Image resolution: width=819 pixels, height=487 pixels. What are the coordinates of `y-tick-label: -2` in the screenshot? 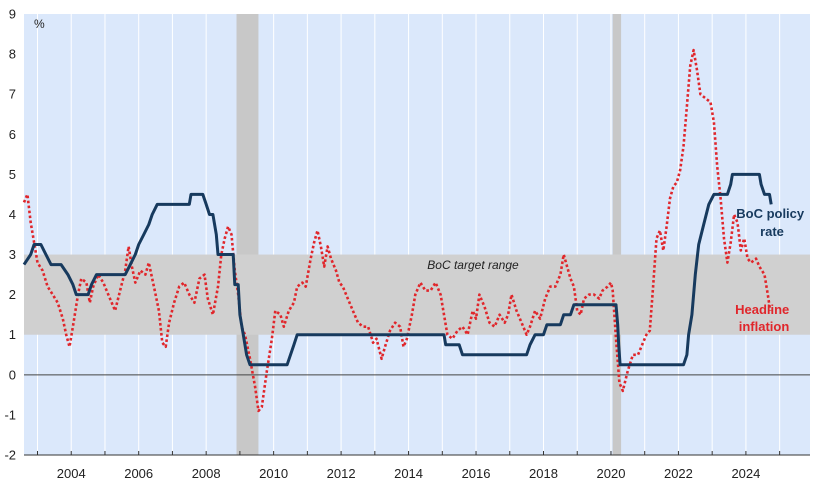 It's located at (10, 455).